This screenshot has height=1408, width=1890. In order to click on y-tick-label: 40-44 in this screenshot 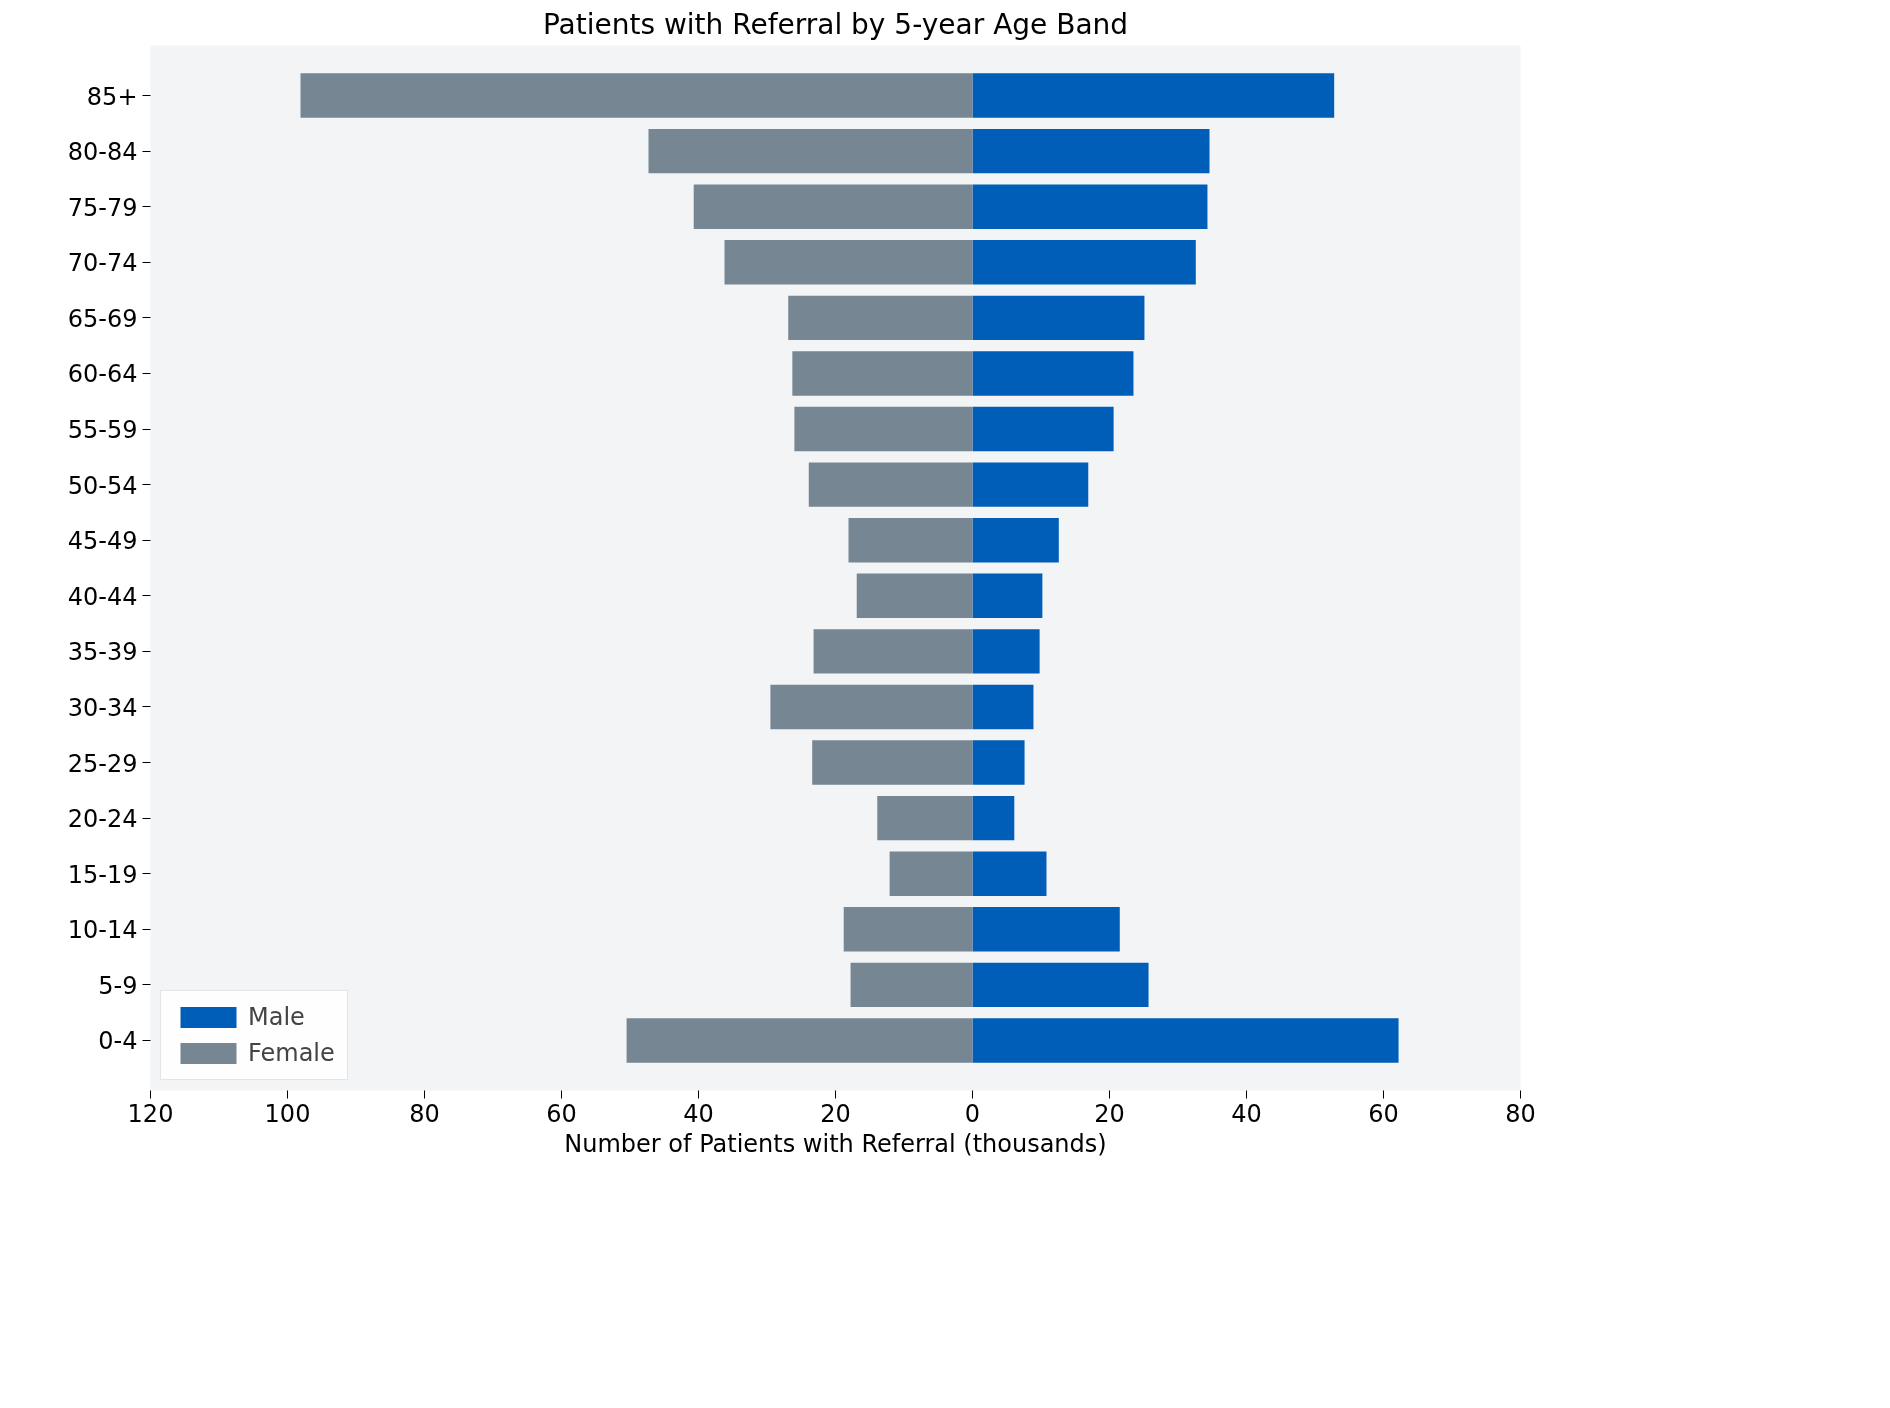, I will do `click(102, 596)`.